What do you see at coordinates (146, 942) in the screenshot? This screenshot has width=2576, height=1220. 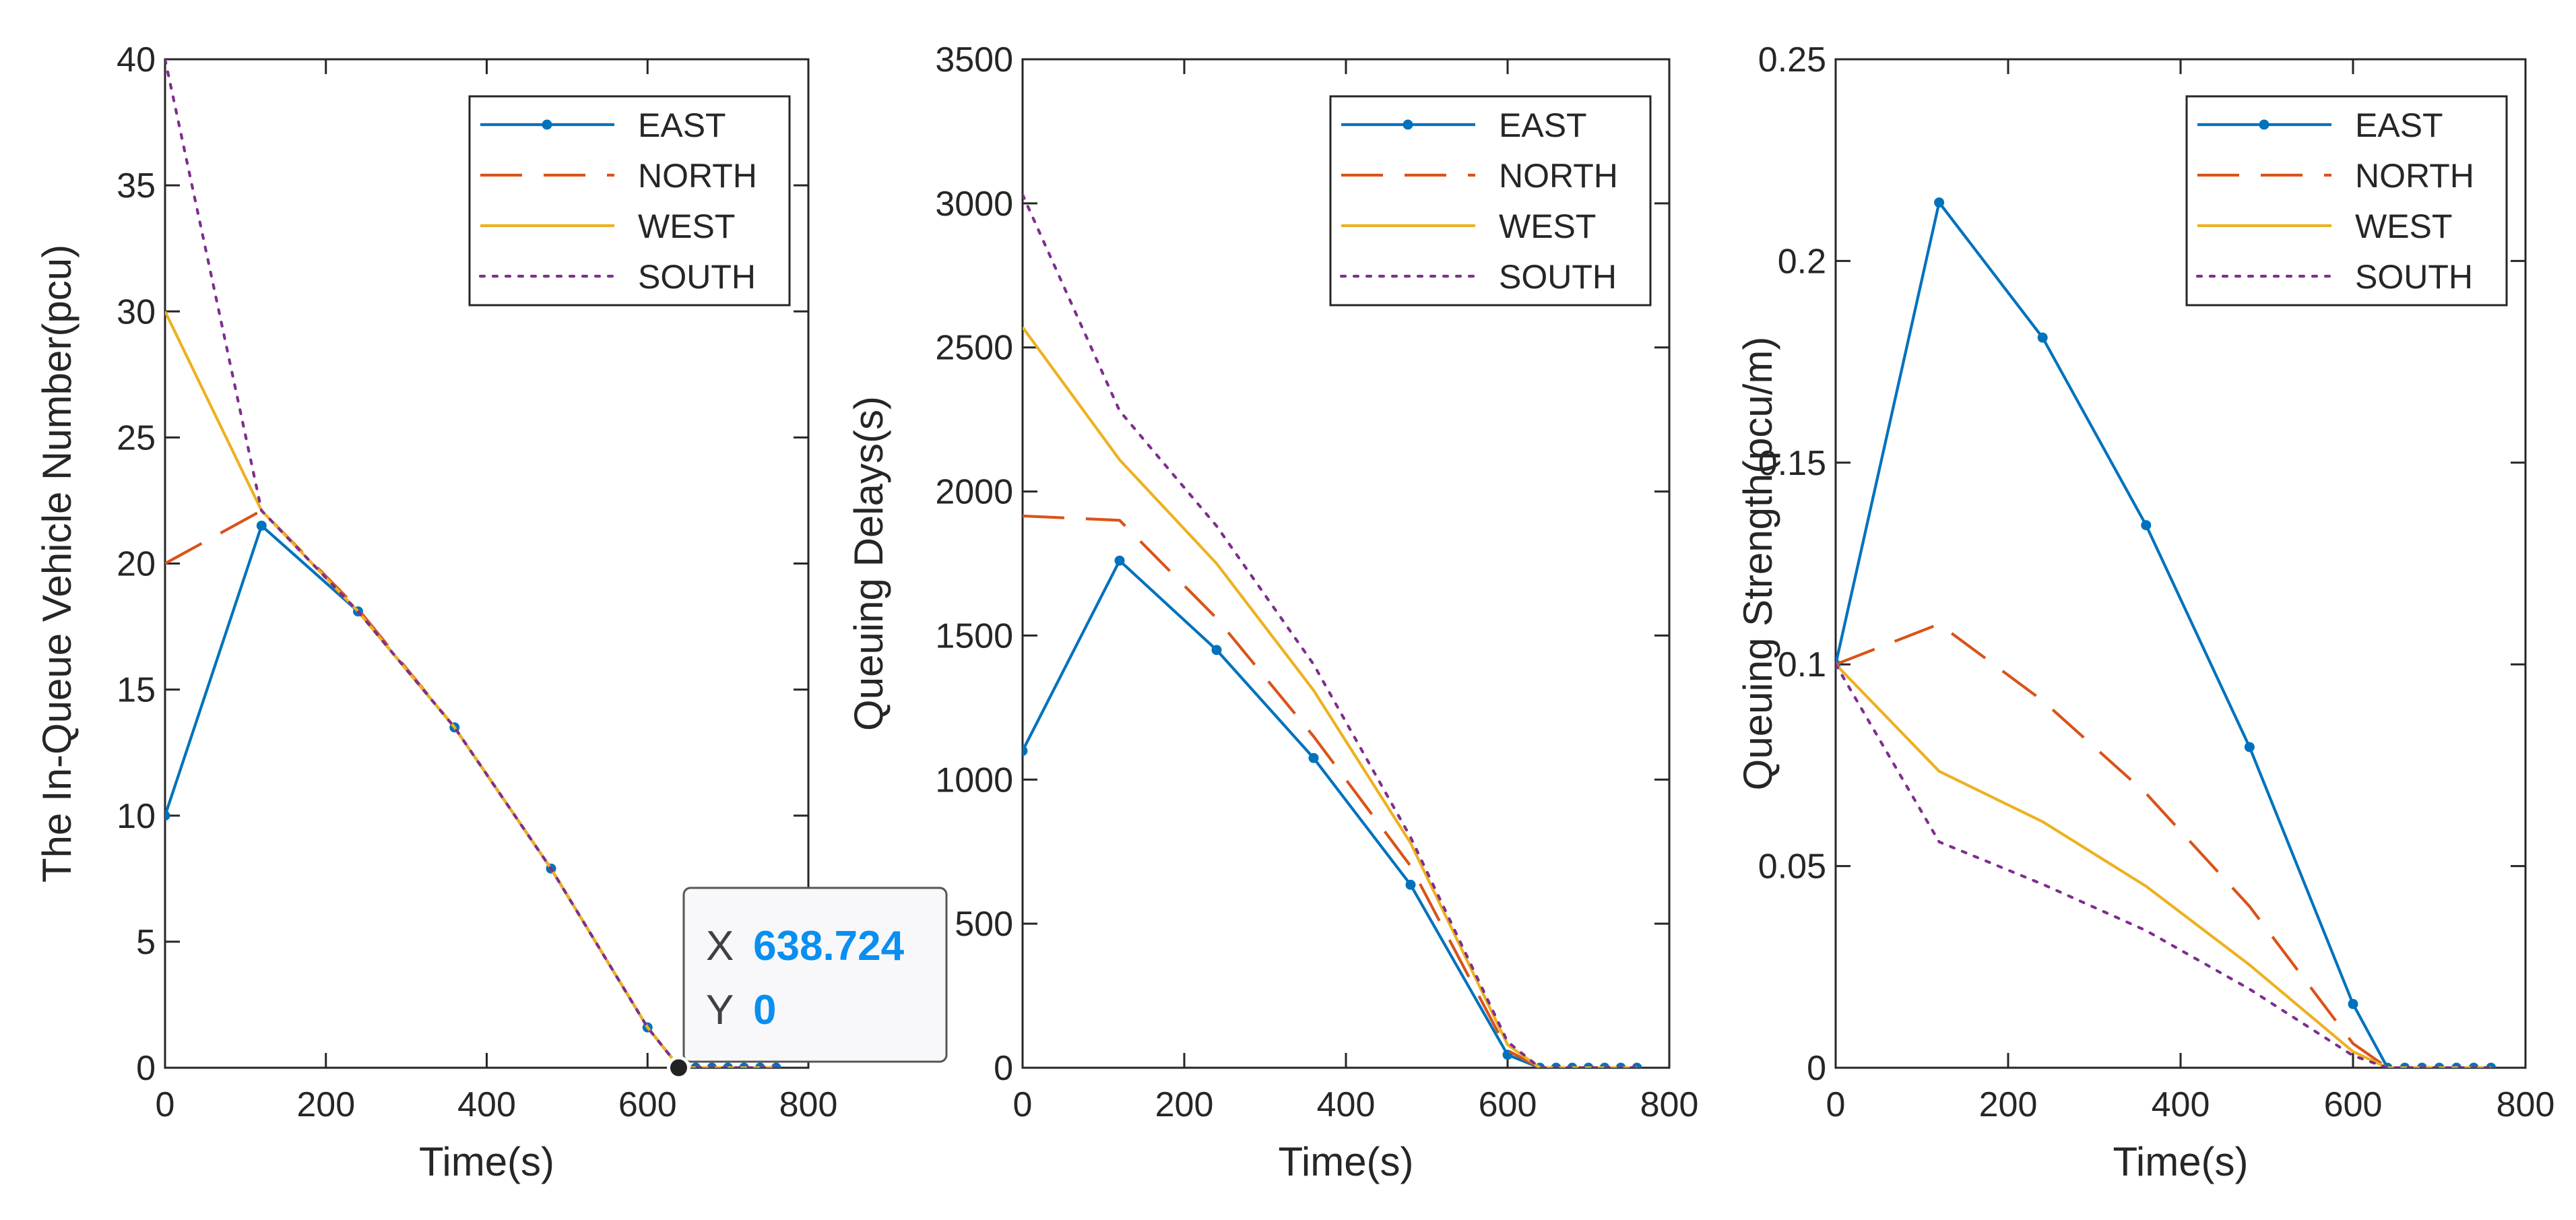 I see `y-tick-label: 5` at bounding box center [146, 942].